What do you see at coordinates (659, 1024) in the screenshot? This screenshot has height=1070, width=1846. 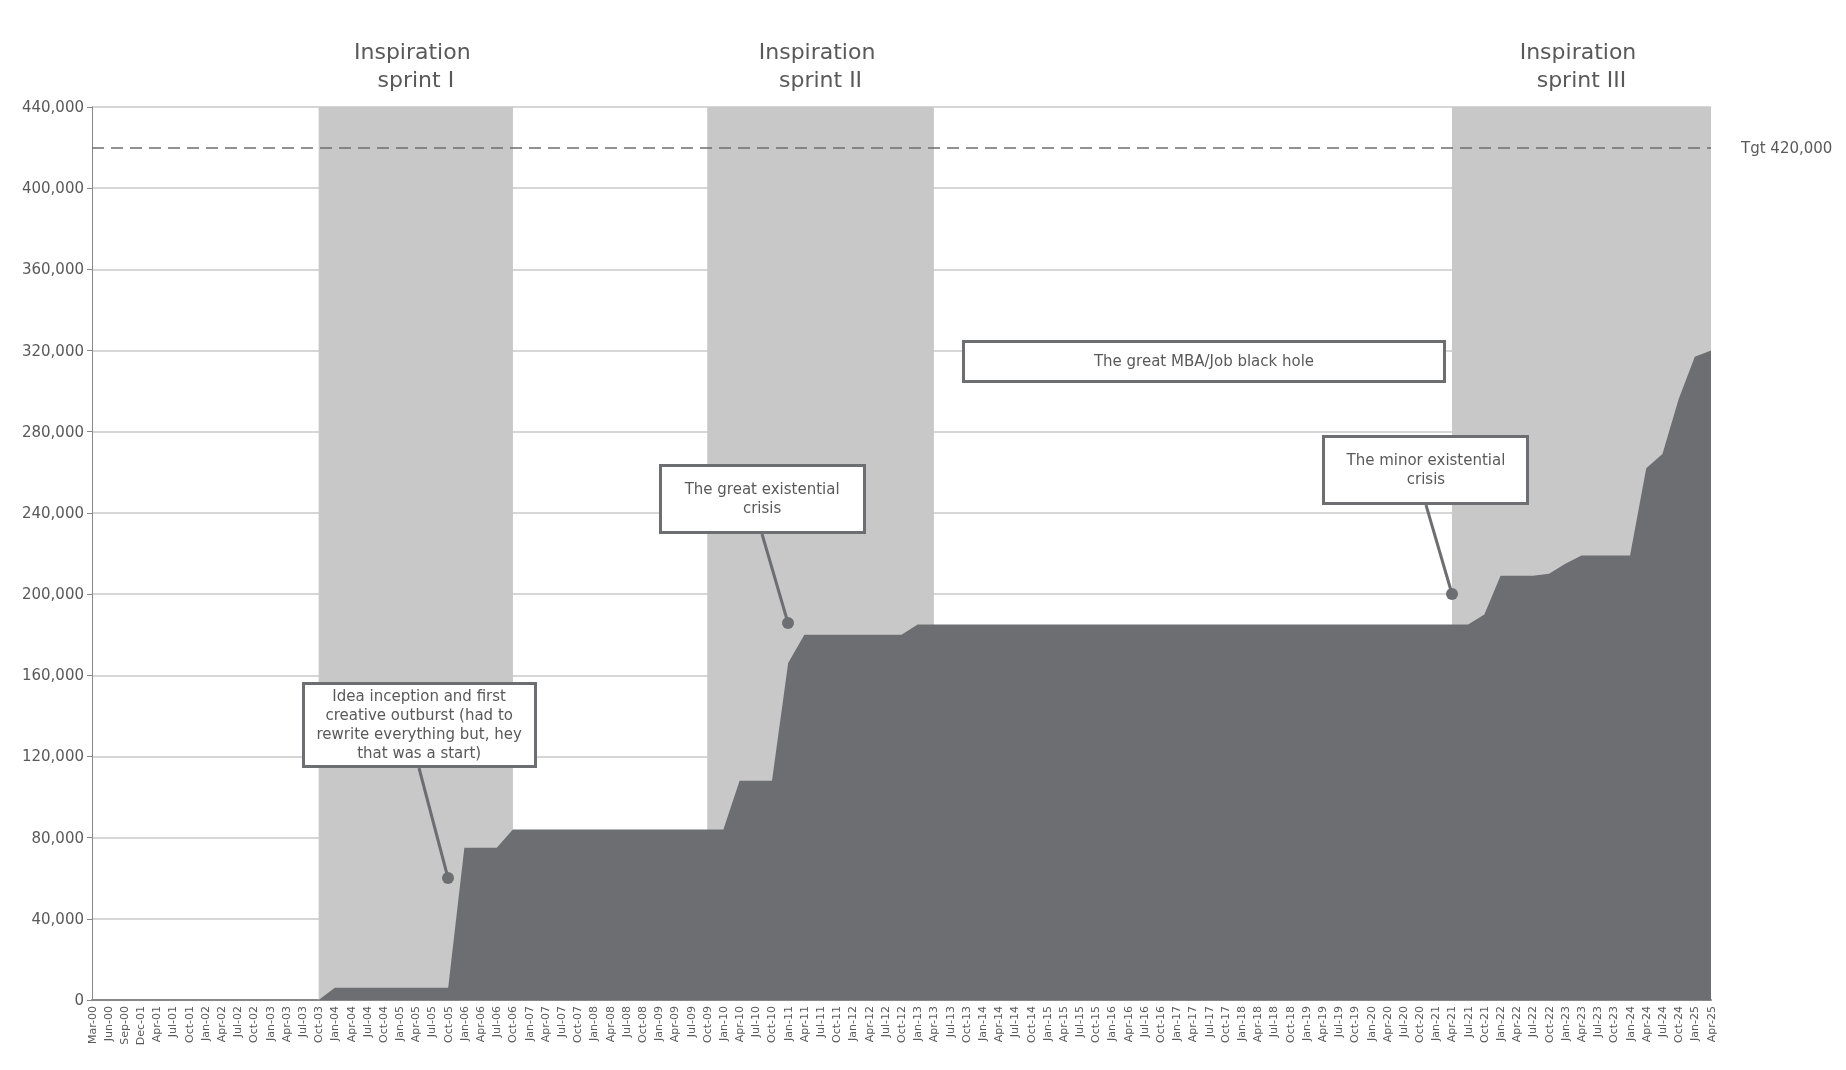 I see `x-tick-label: Jan-09` at bounding box center [659, 1024].